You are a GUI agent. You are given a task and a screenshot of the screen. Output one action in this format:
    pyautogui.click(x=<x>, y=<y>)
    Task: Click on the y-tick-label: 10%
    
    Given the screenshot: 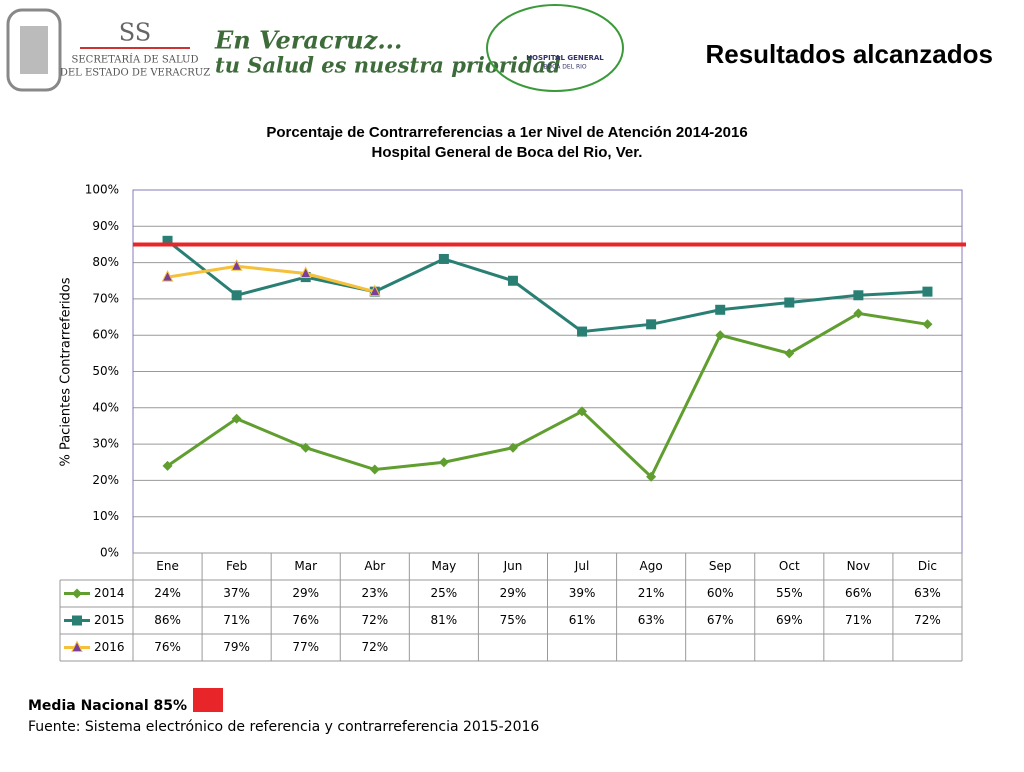 What is the action you would take?
    pyautogui.click(x=105, y=516)
    